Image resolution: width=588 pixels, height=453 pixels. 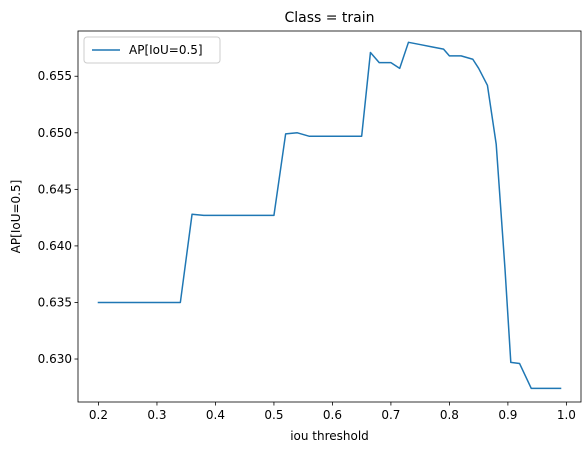 I want to click on x-tick-label-1: 0.3, so click(x=156, y=415).